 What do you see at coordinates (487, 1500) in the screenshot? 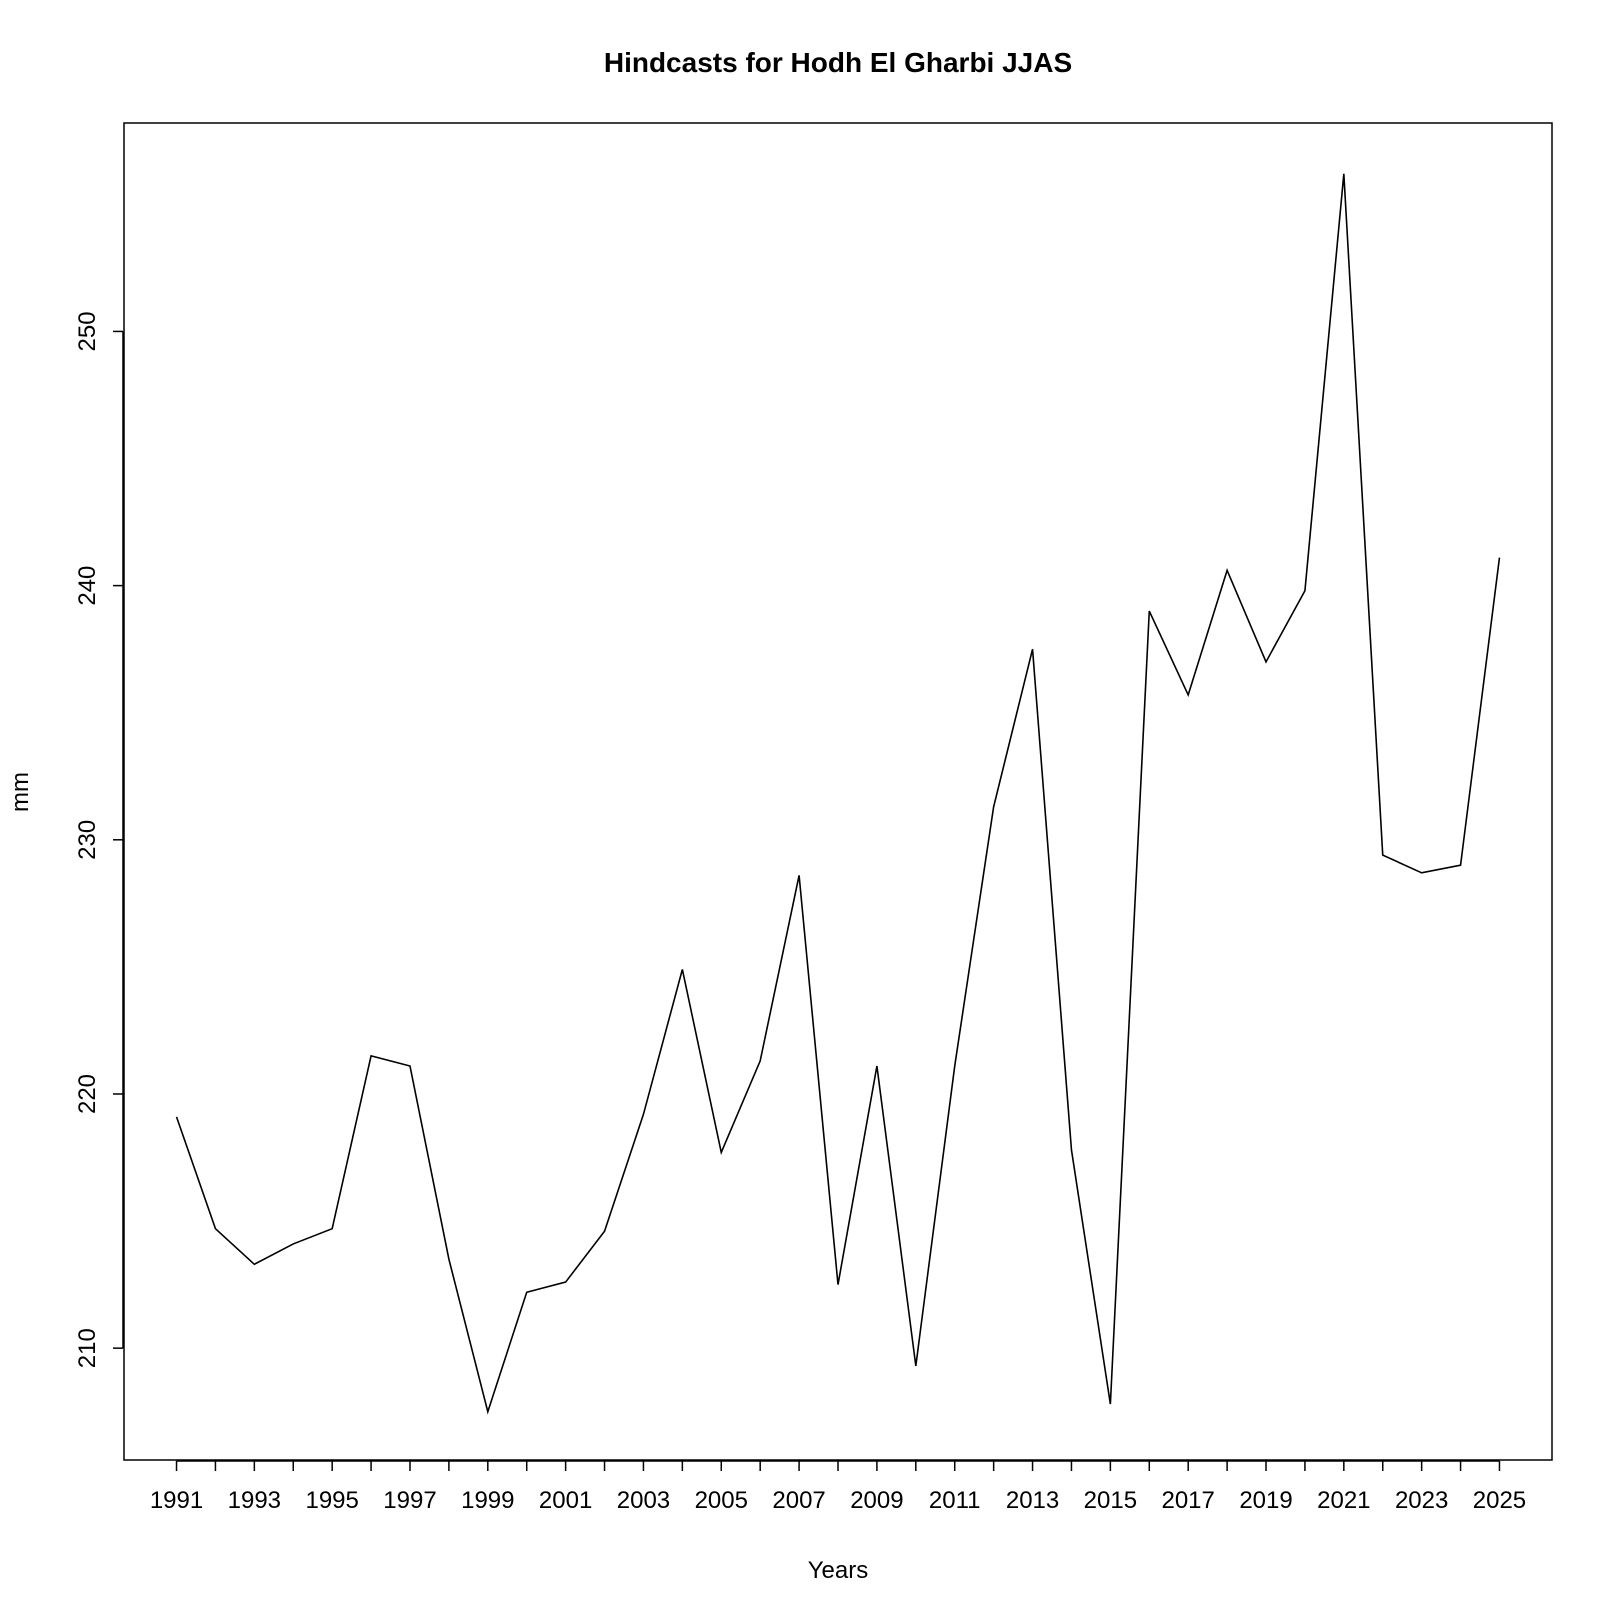
I see `x-tick-label: 1999` at bounding box center [487, 1500].